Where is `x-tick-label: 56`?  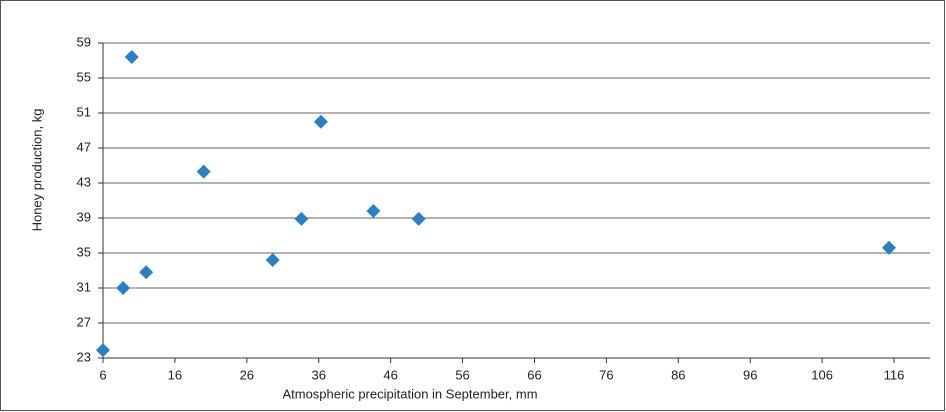 x-tick-label: 56 is located at coordinates (462, 374).